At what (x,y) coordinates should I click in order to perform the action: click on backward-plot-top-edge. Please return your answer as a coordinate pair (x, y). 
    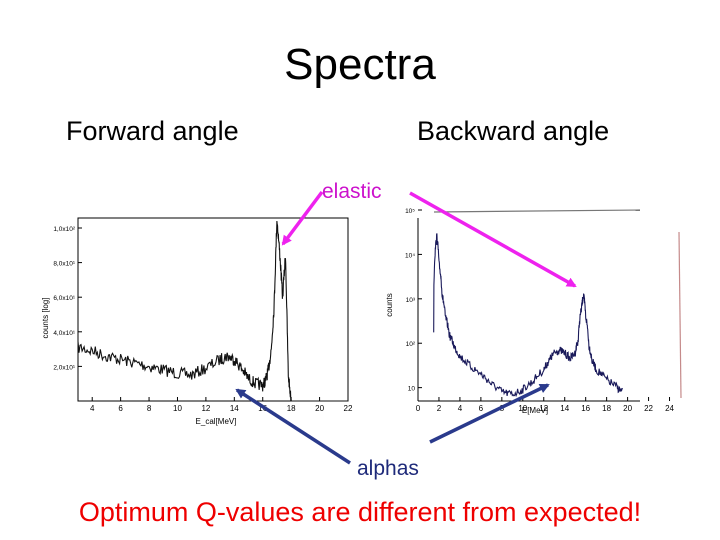
    Looking at the image, I should click on (537, 211).